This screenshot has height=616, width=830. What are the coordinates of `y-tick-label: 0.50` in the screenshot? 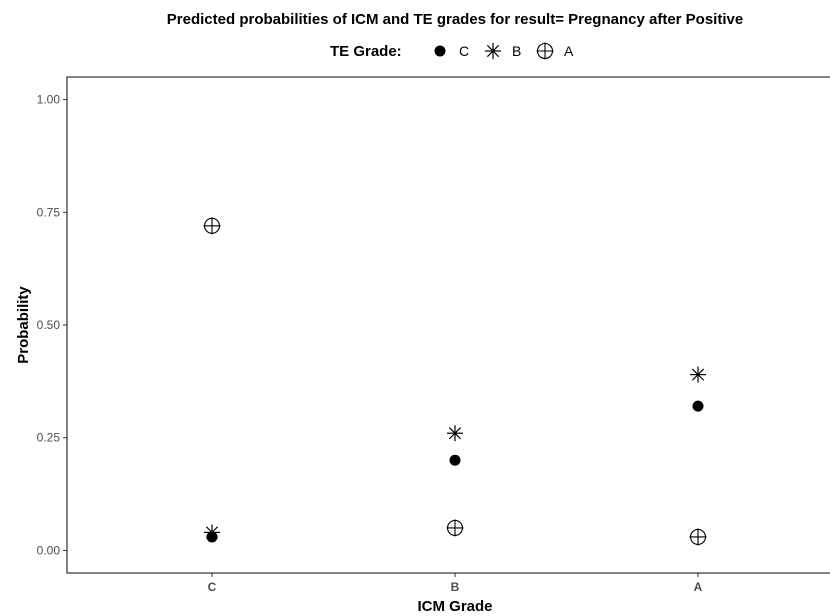 It's located at (49, 325).